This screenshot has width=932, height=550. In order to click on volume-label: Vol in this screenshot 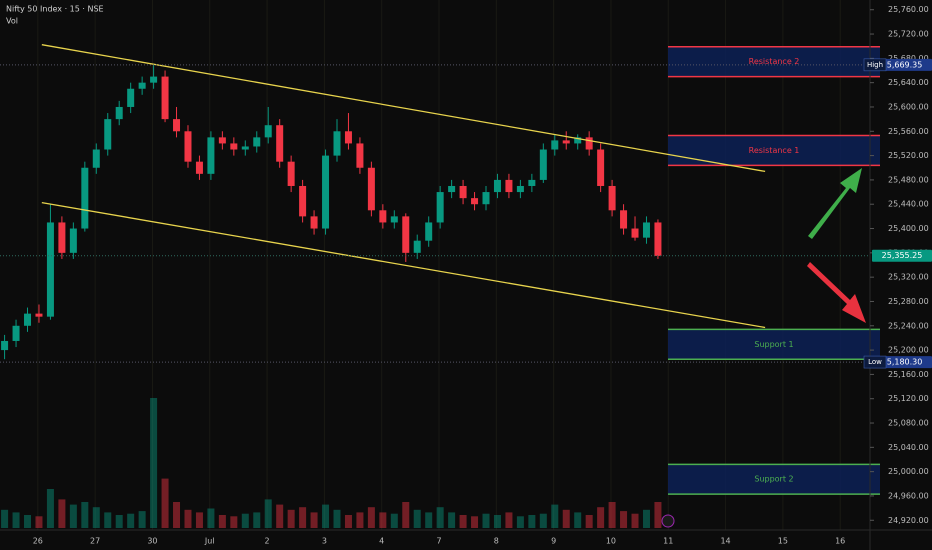, I will do `click(12, 21)`.